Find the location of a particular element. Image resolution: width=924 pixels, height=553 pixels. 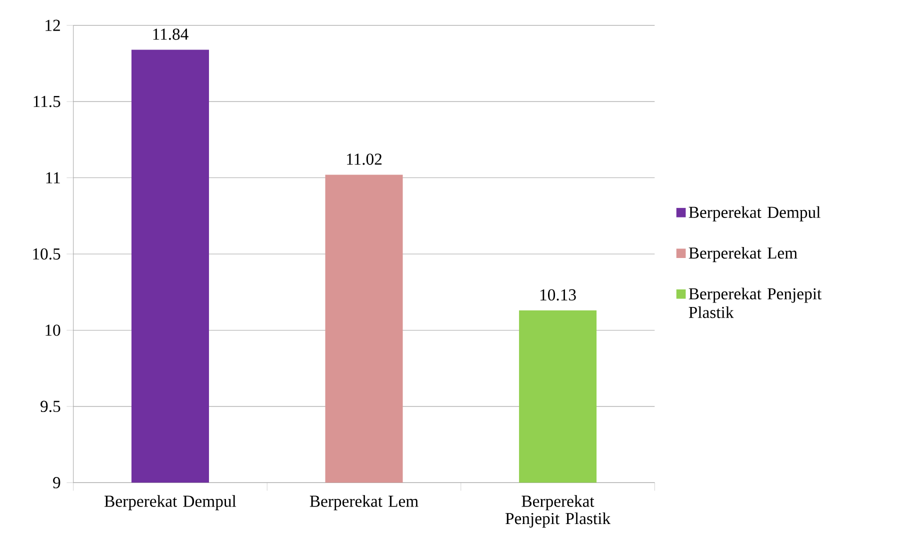

y-tick-label: 11.5 is located at coordinates (47, 102).